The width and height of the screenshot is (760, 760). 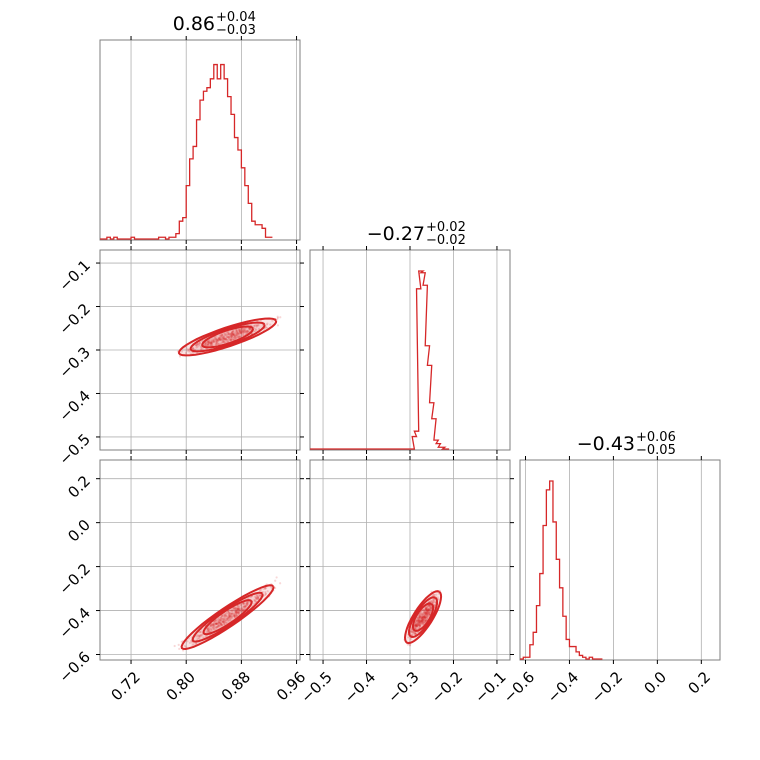 What do you see at coordinates (181, 686) in the screenshot?
I see `x-tick-label: 0.80` at bounding box center [181, 686].